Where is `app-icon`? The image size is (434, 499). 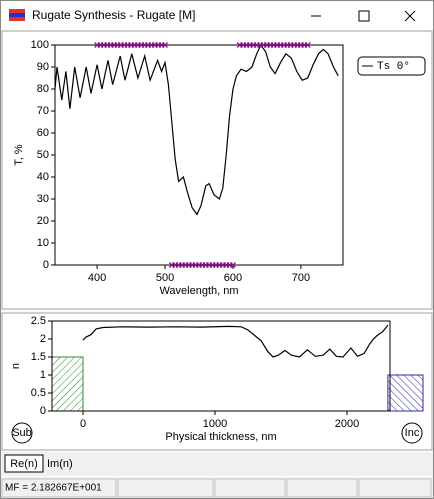 app-icon is located at coordinates (17, 15).